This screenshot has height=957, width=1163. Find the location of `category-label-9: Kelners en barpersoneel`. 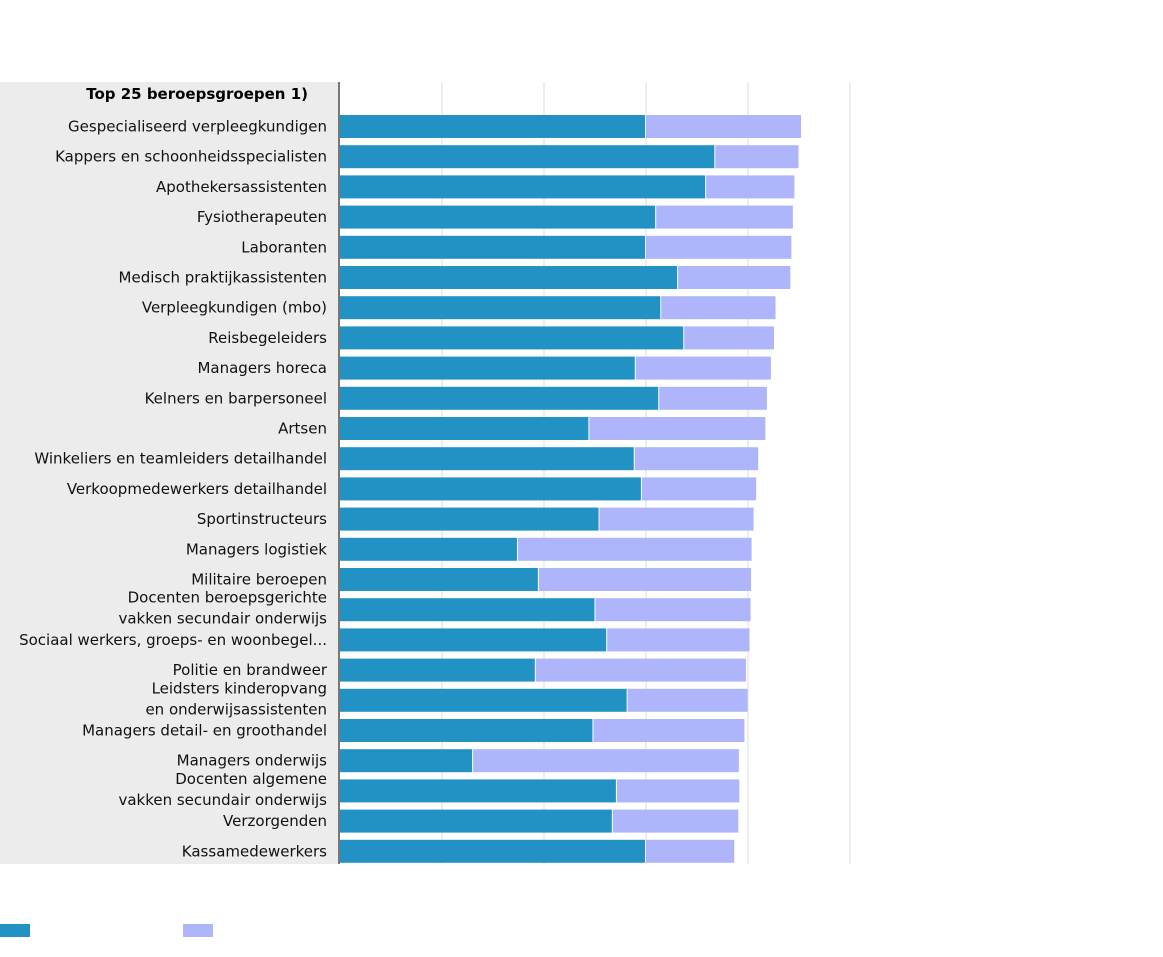

category-label-9: Kelners en barpersoneel is located at coordinates (236, 398).